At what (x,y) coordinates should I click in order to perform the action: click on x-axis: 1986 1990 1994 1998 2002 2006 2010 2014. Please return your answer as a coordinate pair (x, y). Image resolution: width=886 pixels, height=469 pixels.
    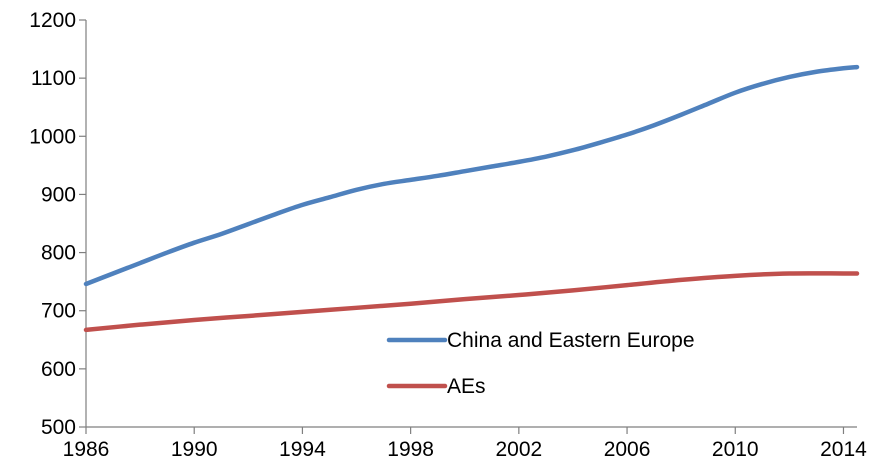
    Looking at the image, I should click on (465, 443).